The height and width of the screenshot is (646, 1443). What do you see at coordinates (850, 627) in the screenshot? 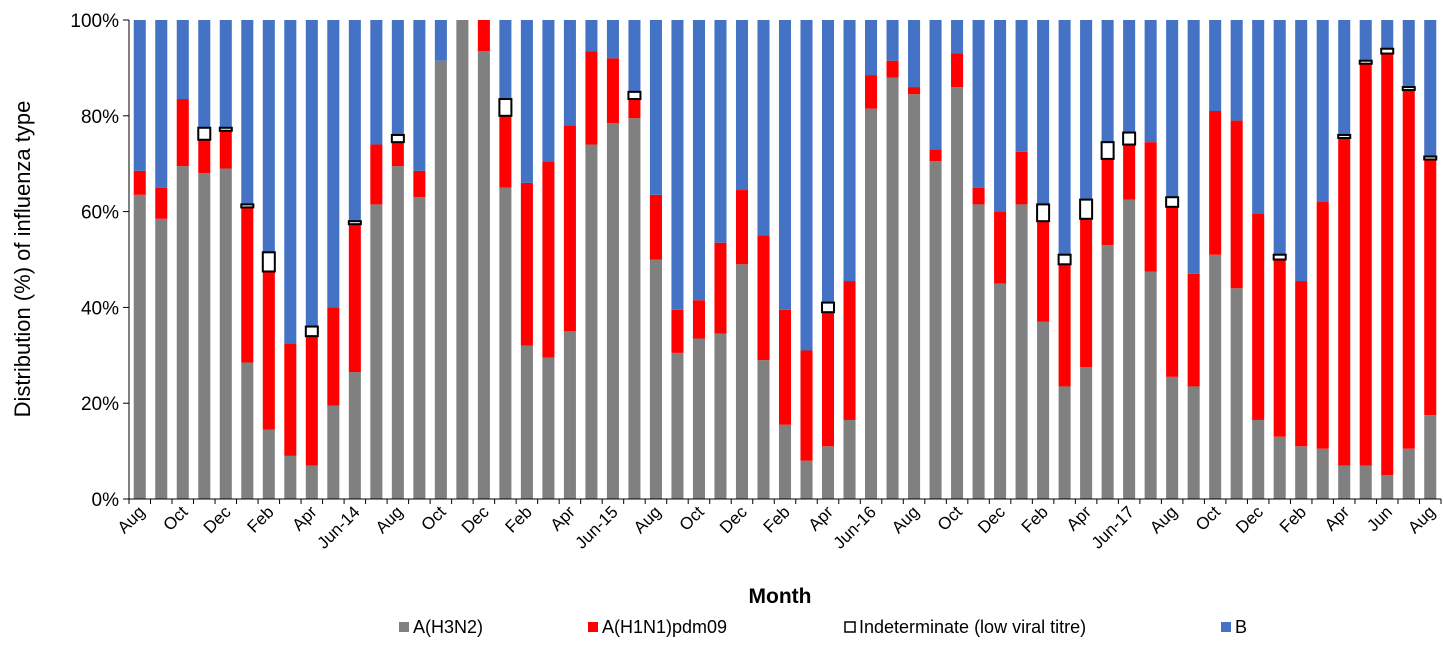
I see `legend-swatch` at bounding box center [850, 627].